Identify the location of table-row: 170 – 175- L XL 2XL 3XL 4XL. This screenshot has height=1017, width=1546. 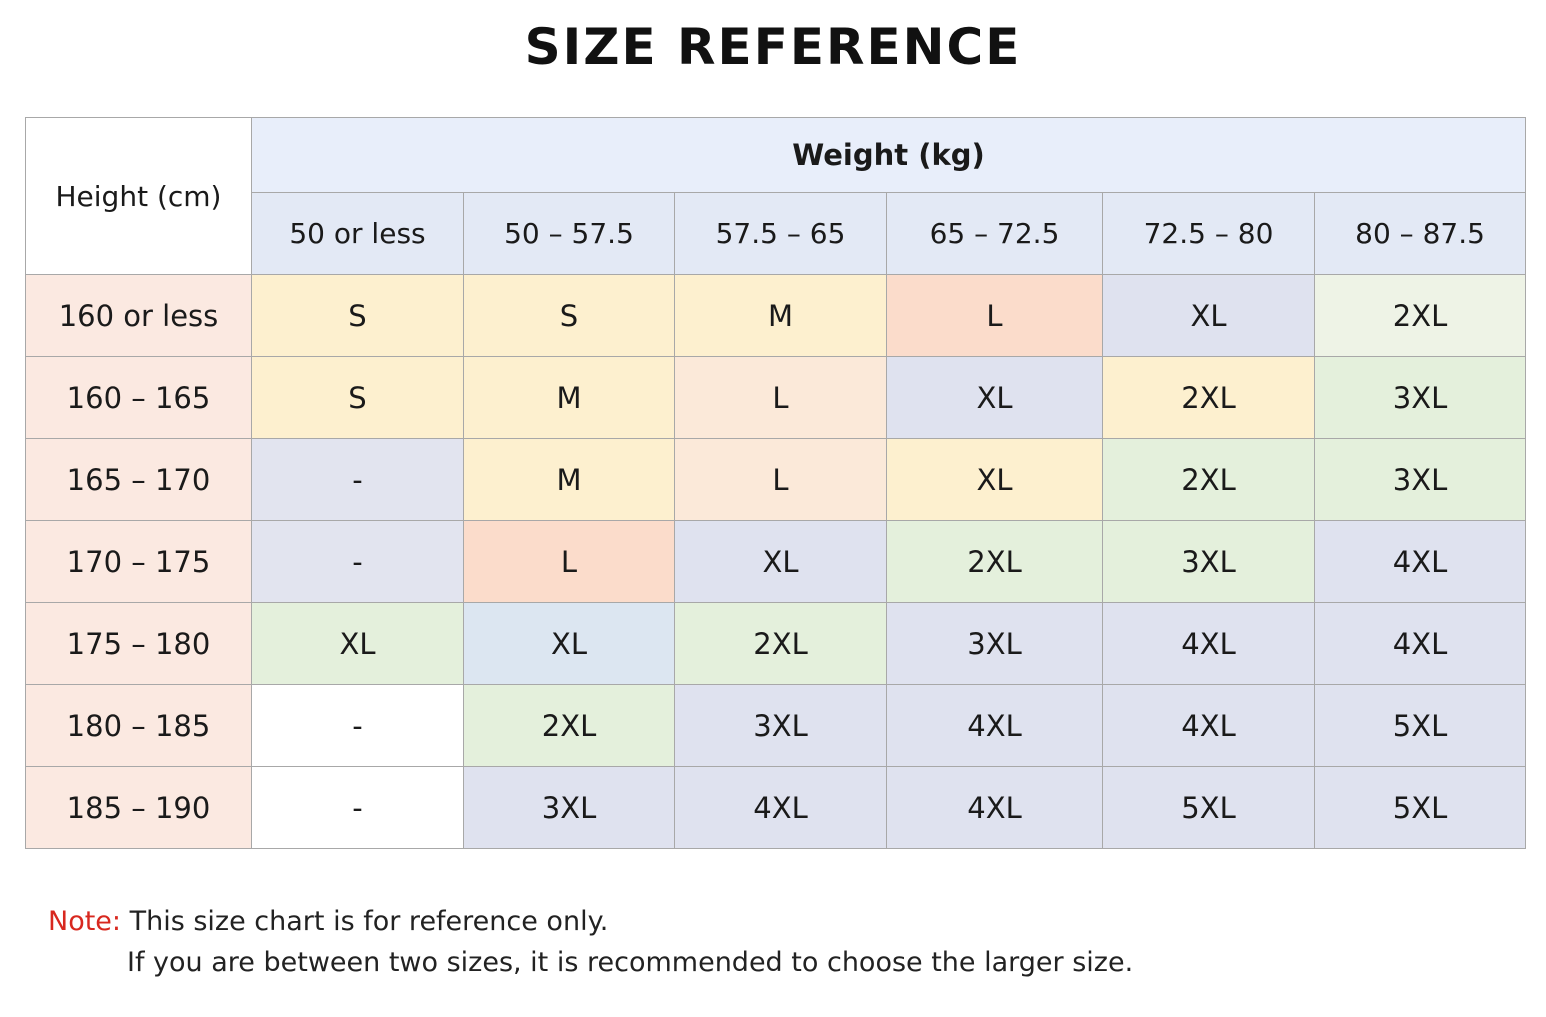
(776, 561).